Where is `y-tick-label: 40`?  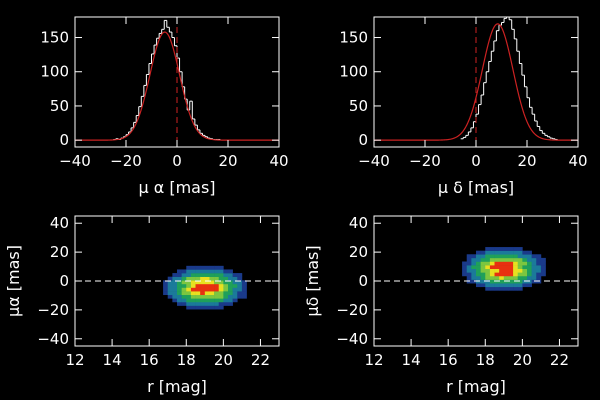 y-tick-label: 40 is located at coordinates (358, 223).